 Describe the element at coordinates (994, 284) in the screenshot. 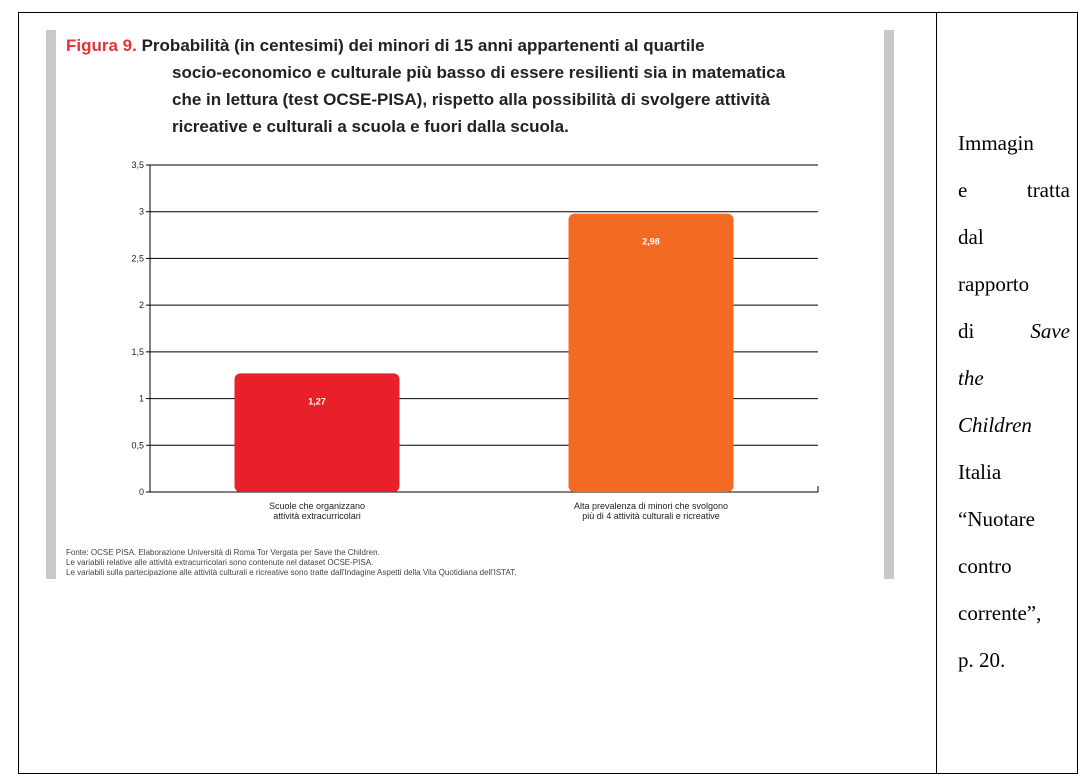

I see `caption-word: rapporto` at that location.